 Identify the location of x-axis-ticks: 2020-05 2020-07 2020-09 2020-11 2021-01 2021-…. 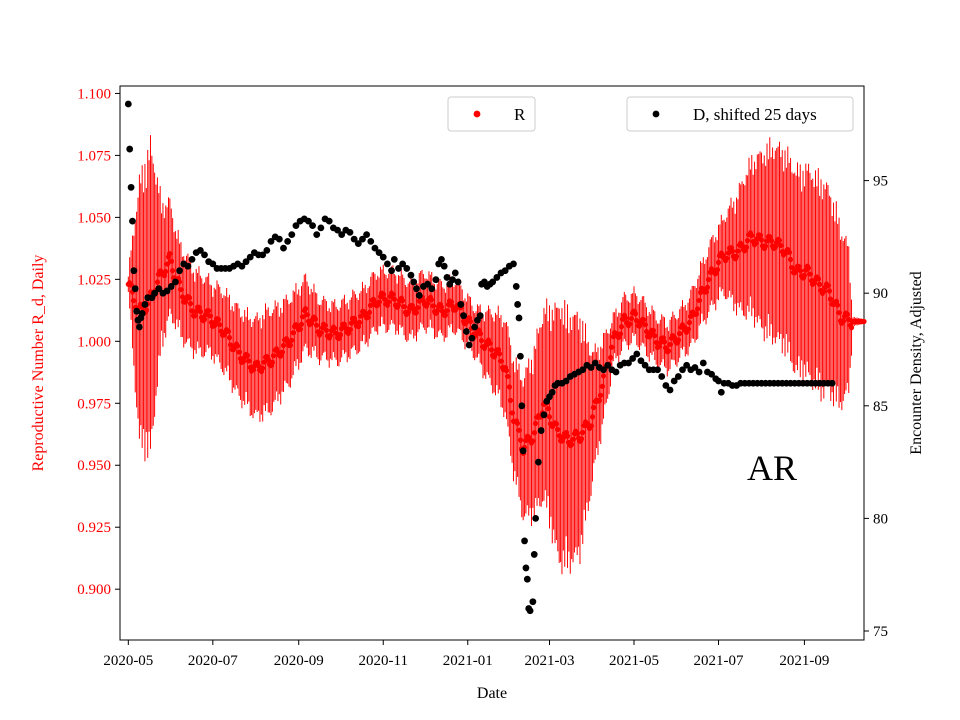
(466, 654).